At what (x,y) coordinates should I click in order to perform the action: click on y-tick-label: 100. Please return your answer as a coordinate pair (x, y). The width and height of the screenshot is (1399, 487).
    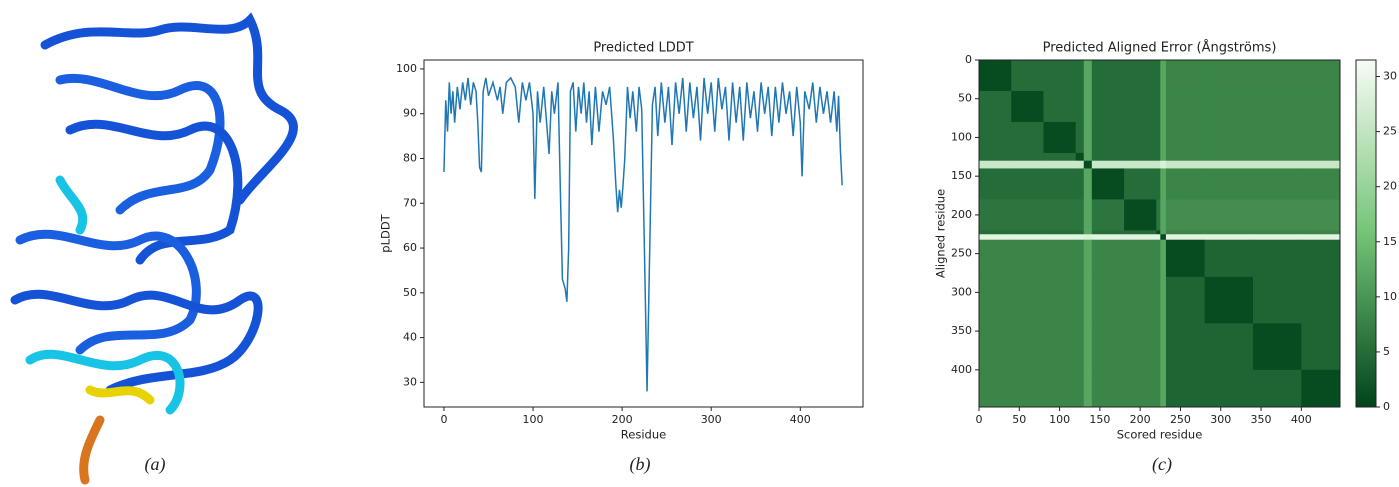
    Looking at the image, I should click on (961, 136).